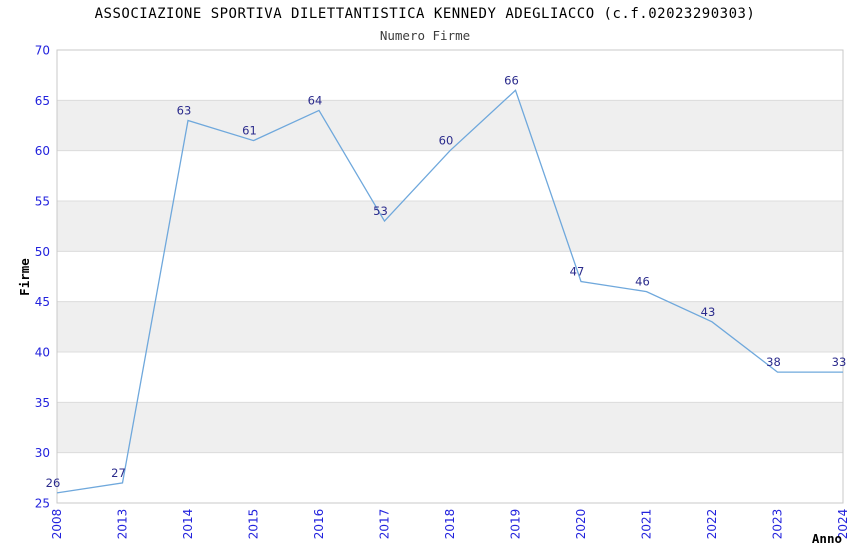 The image size is (850, 550). I want to click on x-tick-label: 2021, so click(647, 524).